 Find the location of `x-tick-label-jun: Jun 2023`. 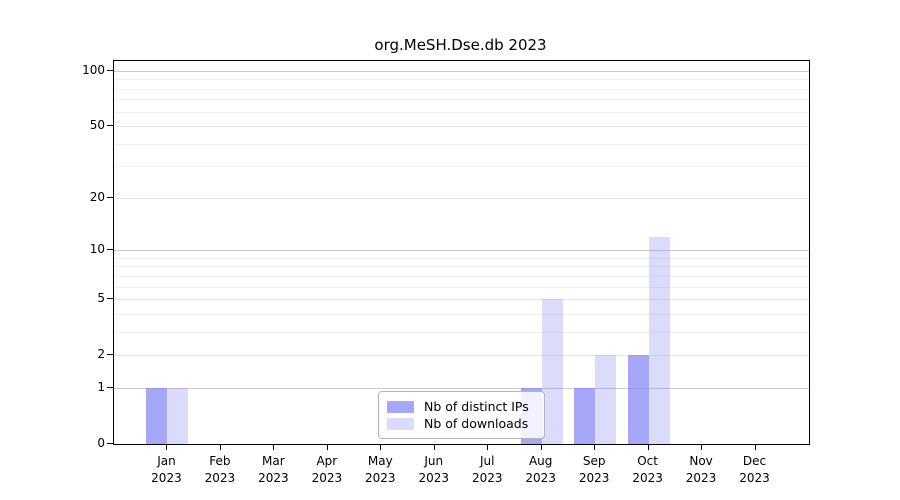

x-tick-label-jun: Jun 2023 is located at coordinates (434, 469).